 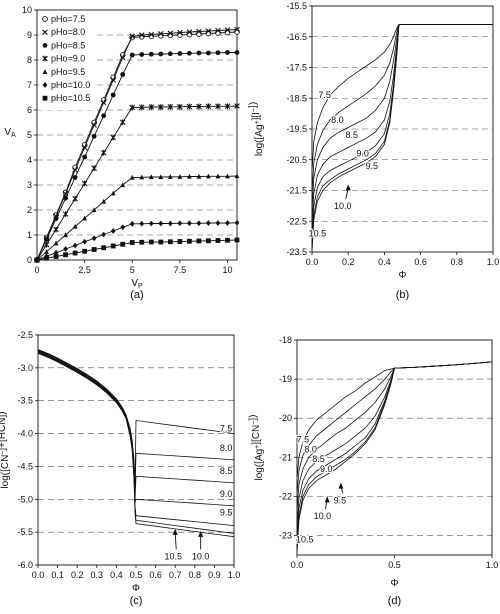 I want to click on legend-entry: pHo=10.0, so click(x=70, y=85).